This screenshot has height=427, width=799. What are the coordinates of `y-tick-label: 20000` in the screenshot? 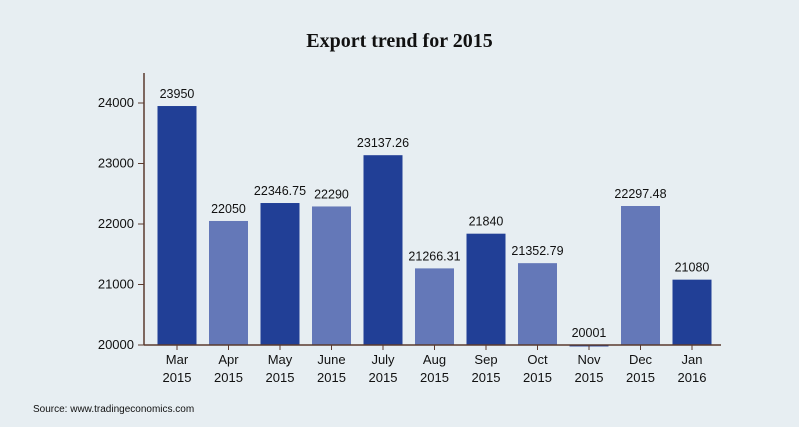 It's located at (116, 344).